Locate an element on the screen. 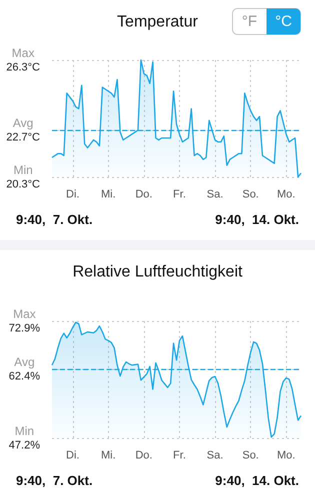  y-tick-label: 47.2% is located at coordinates (24, 446).